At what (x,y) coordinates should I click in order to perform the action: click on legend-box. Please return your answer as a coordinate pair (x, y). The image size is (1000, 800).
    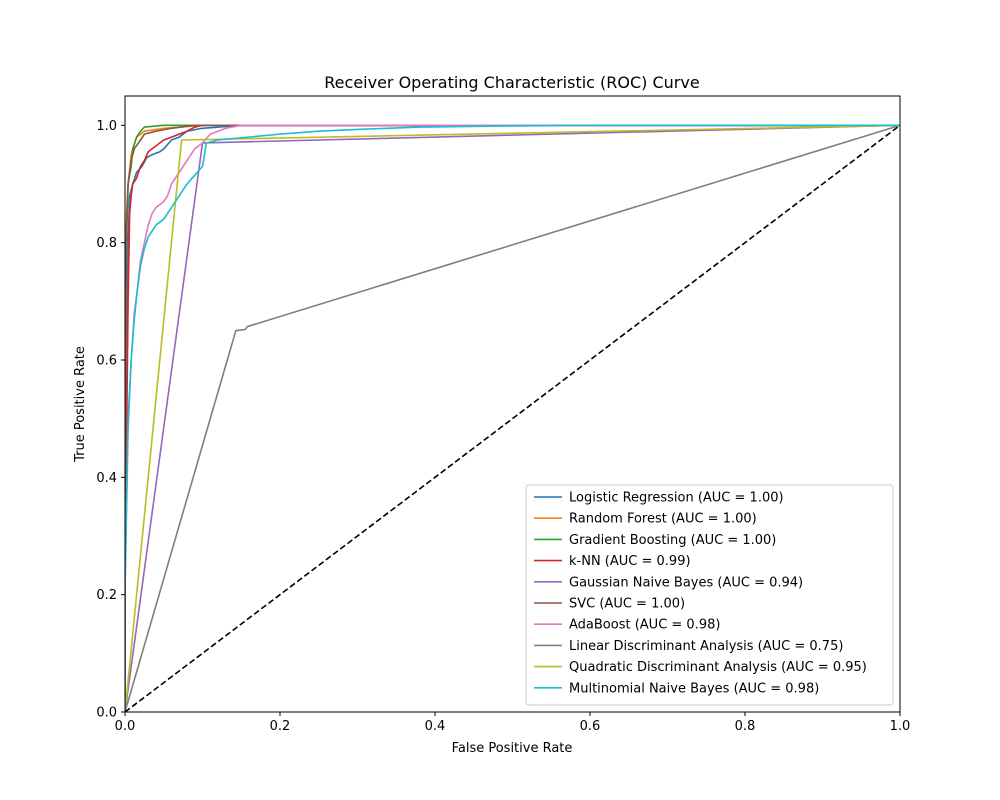
    Looking at the image, I should click on (709, 595).